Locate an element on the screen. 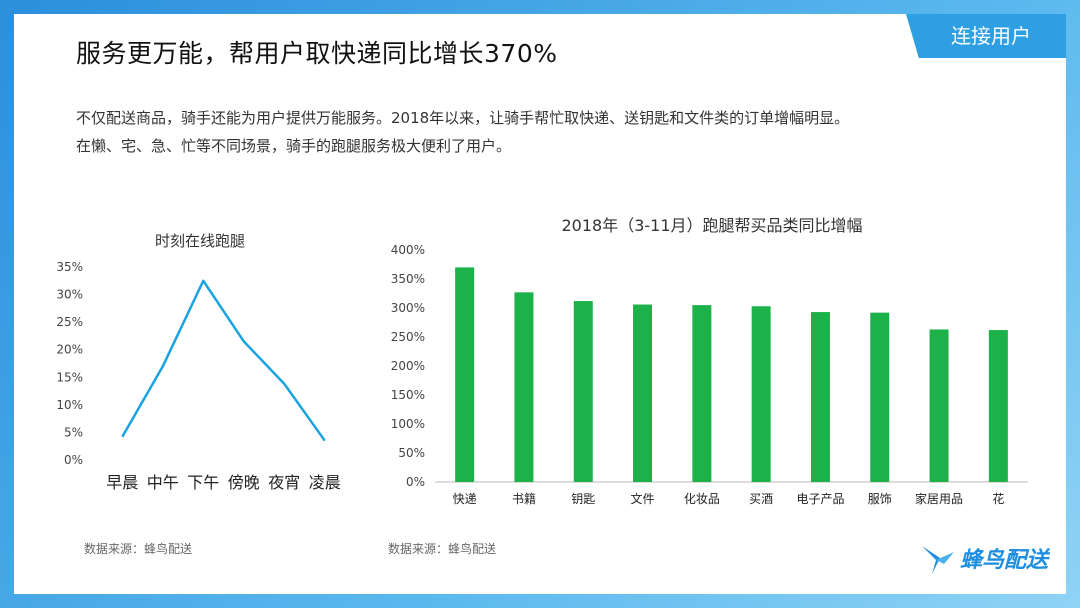  line-y-tick-label: 35% is located at coordinates (69, 267).